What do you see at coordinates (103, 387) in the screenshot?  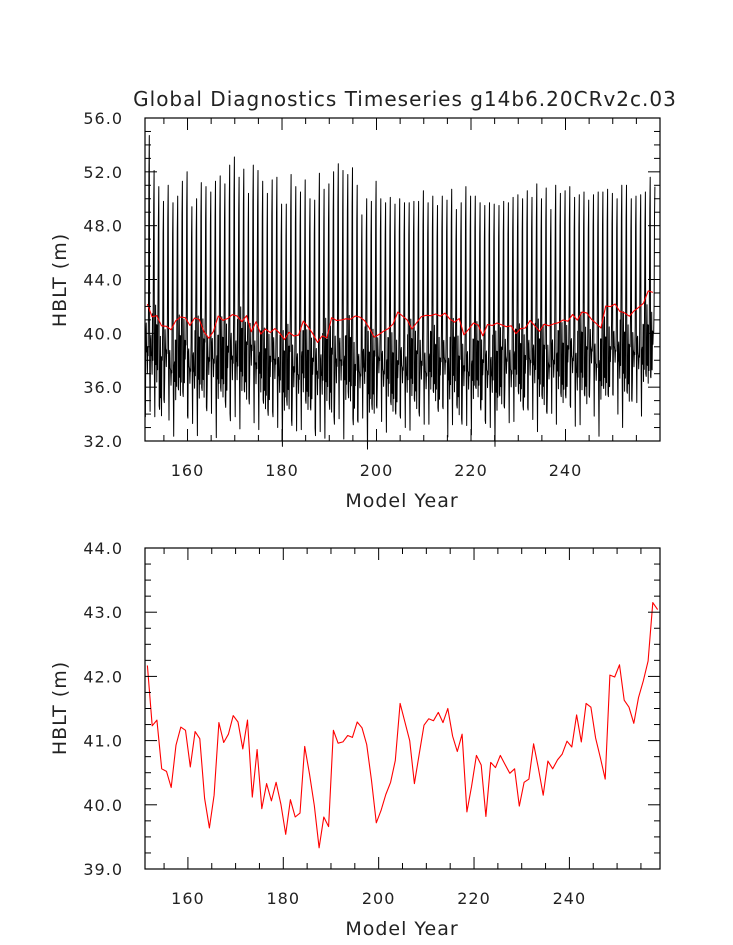 I see `top-y-tick-label: 36.0` at bounding box center [103, 387].